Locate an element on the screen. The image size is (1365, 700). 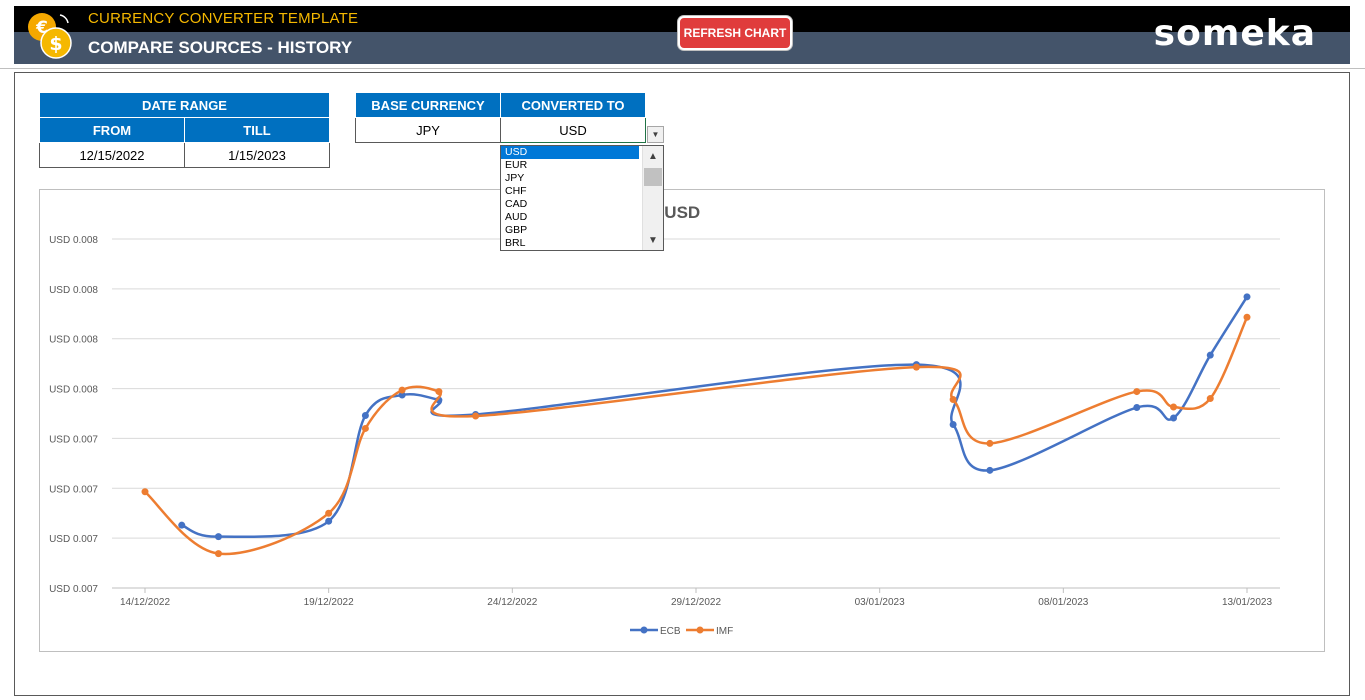
scroll-thumb is located at coordinates (653, 177).